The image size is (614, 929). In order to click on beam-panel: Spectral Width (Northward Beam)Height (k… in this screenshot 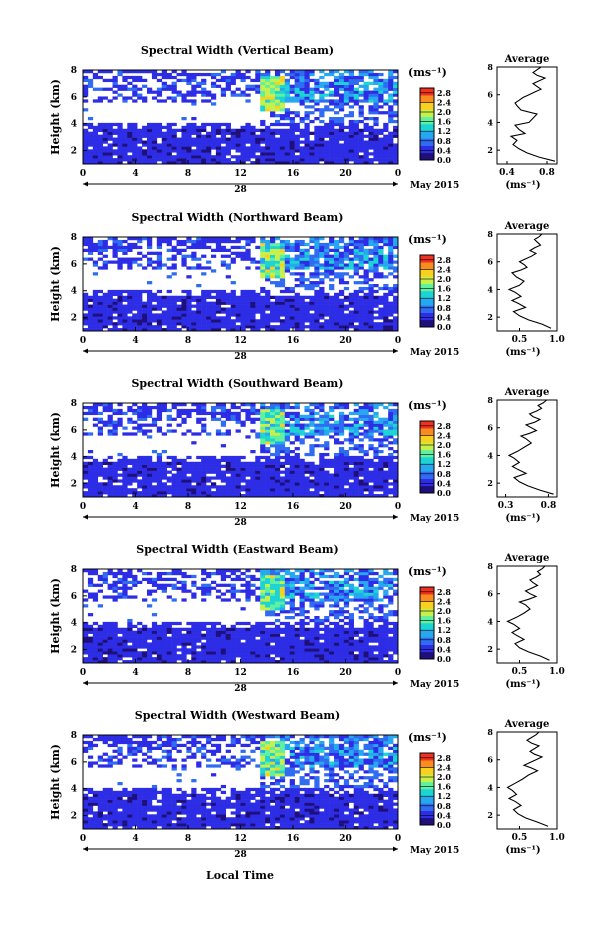, I will do `click(307, 286)`.